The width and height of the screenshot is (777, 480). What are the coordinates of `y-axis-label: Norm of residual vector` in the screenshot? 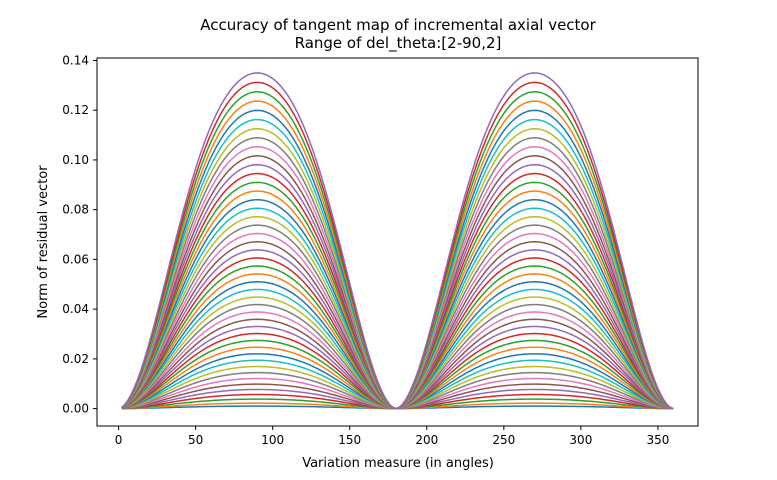 It's located at (43, 242).